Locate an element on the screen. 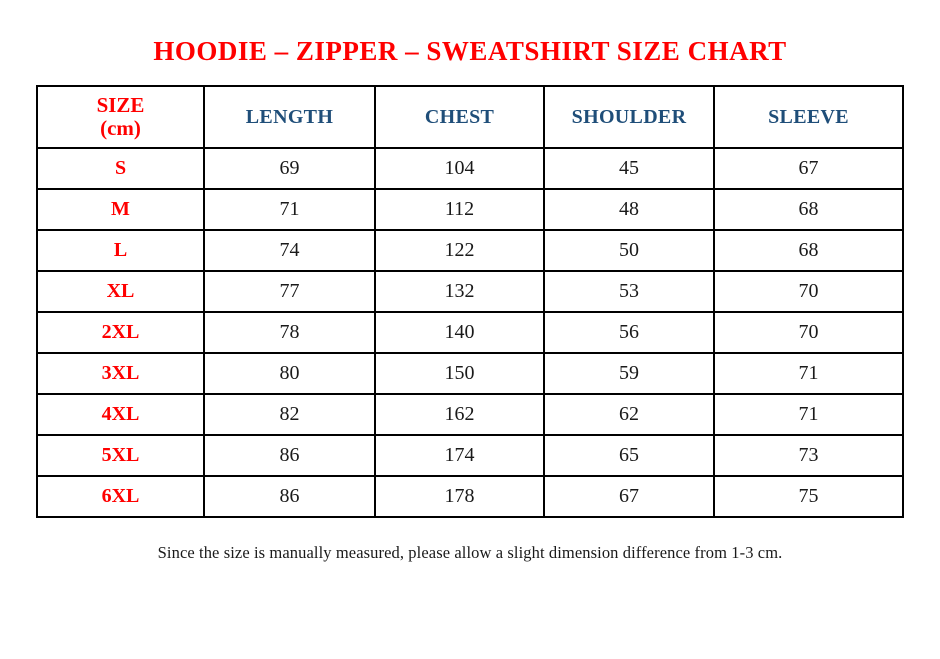 The height and width of the screenshot is (659, 940). top-punctuation-mark: . is located at coordinates (479, 44).